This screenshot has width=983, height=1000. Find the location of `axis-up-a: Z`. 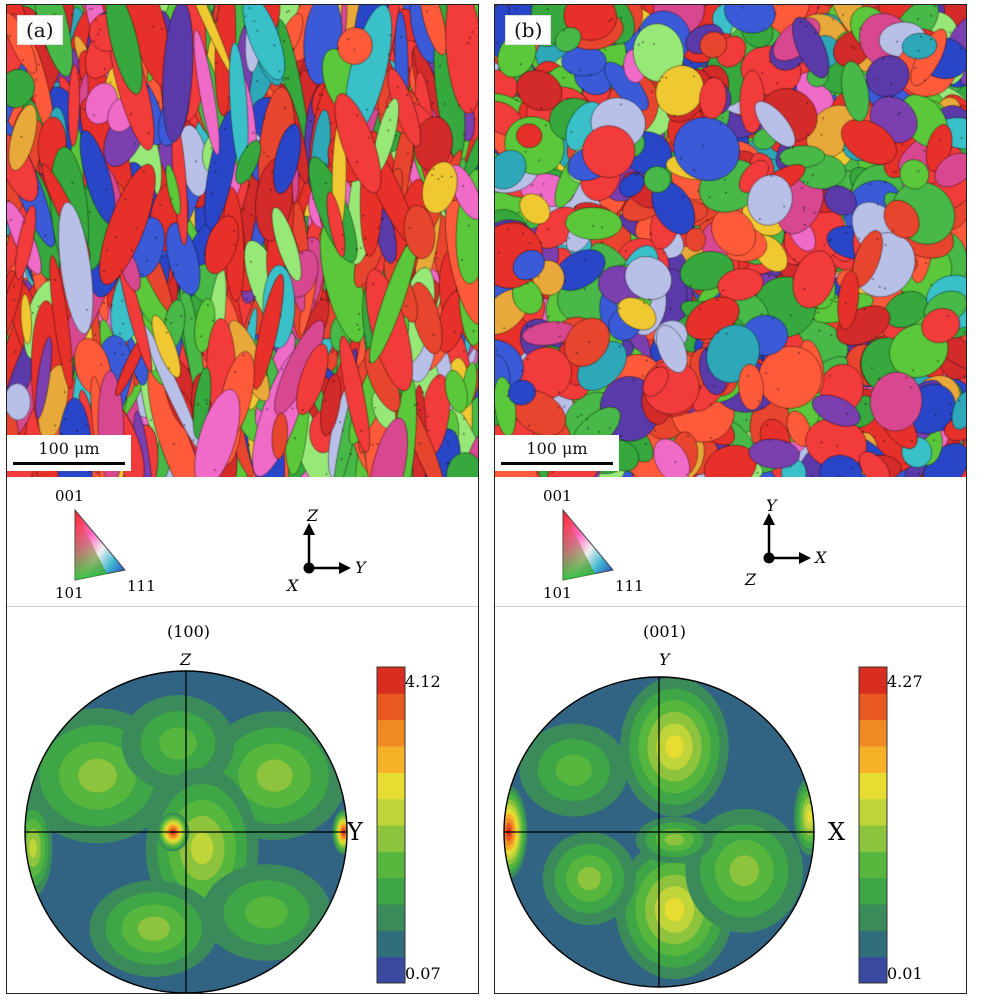

axis-up-a: Z is located at coordinates (312, 515).